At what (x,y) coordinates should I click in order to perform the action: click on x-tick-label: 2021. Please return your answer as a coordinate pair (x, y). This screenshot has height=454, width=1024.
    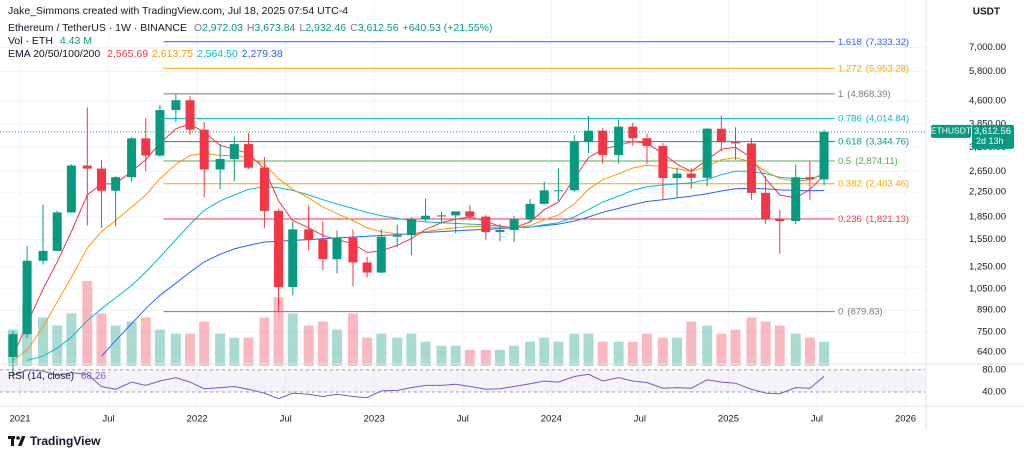
    Looking at the image, I should click on (19, 419).